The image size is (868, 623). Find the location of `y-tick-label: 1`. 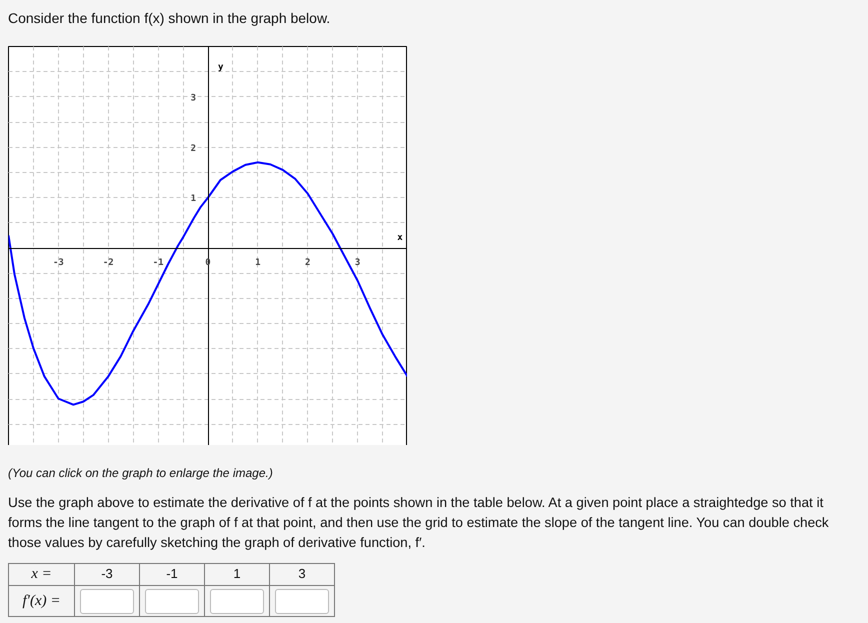

y-tick-label: 1 is located at coordinates (193, 199).